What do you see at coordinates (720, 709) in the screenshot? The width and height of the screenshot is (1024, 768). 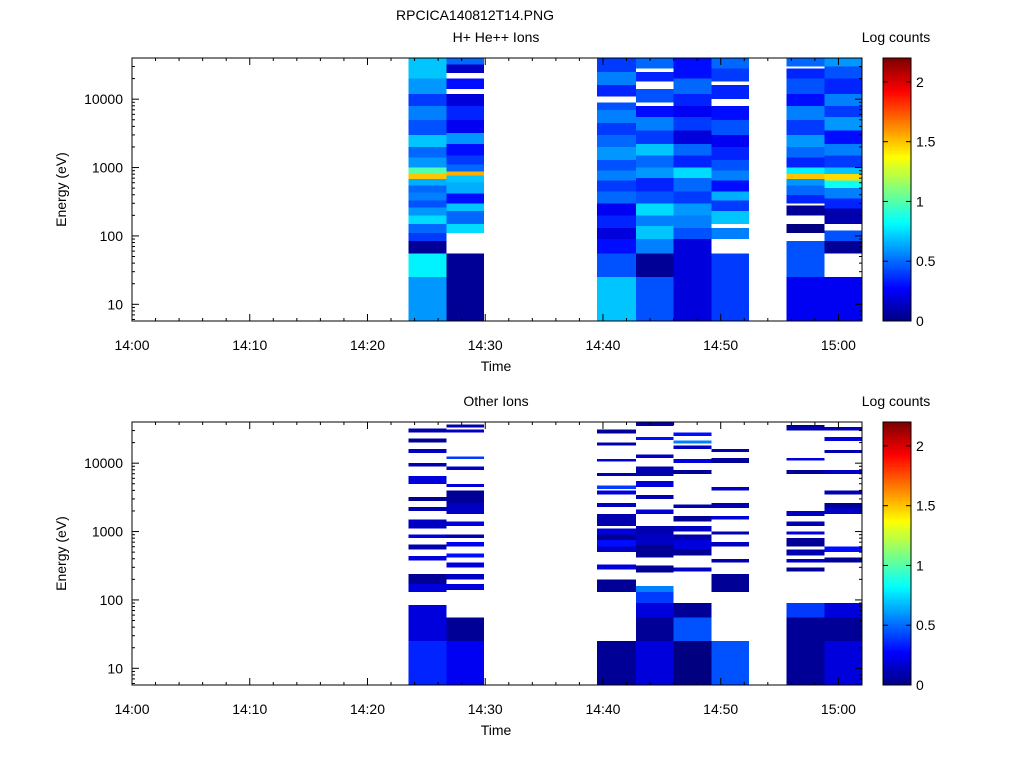 I see `x-tick-label: 14:50` at bounding box center [720, 709].